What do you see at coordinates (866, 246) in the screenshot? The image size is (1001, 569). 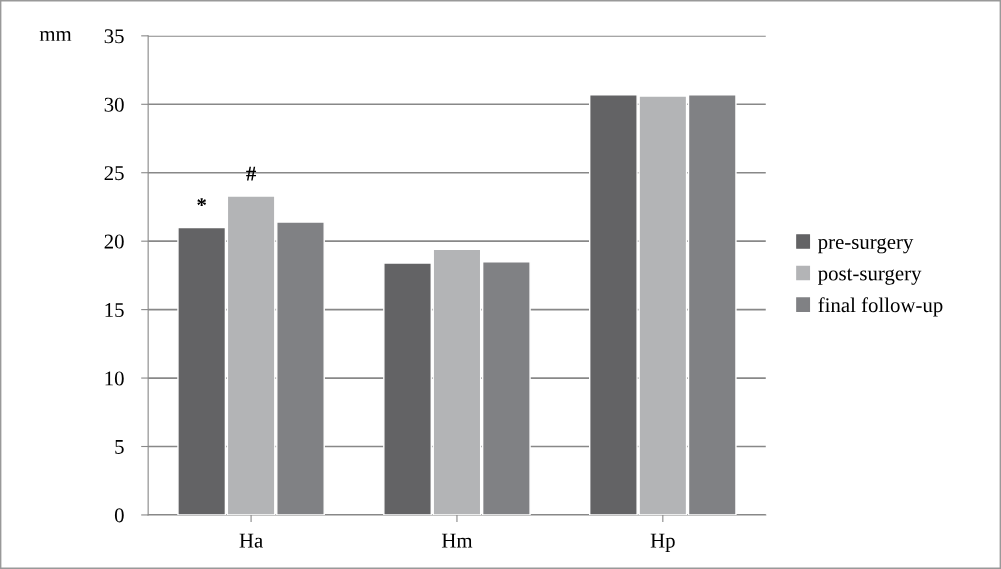 I see `legend-label: pre-surgery` at bounding box center [866, 246].